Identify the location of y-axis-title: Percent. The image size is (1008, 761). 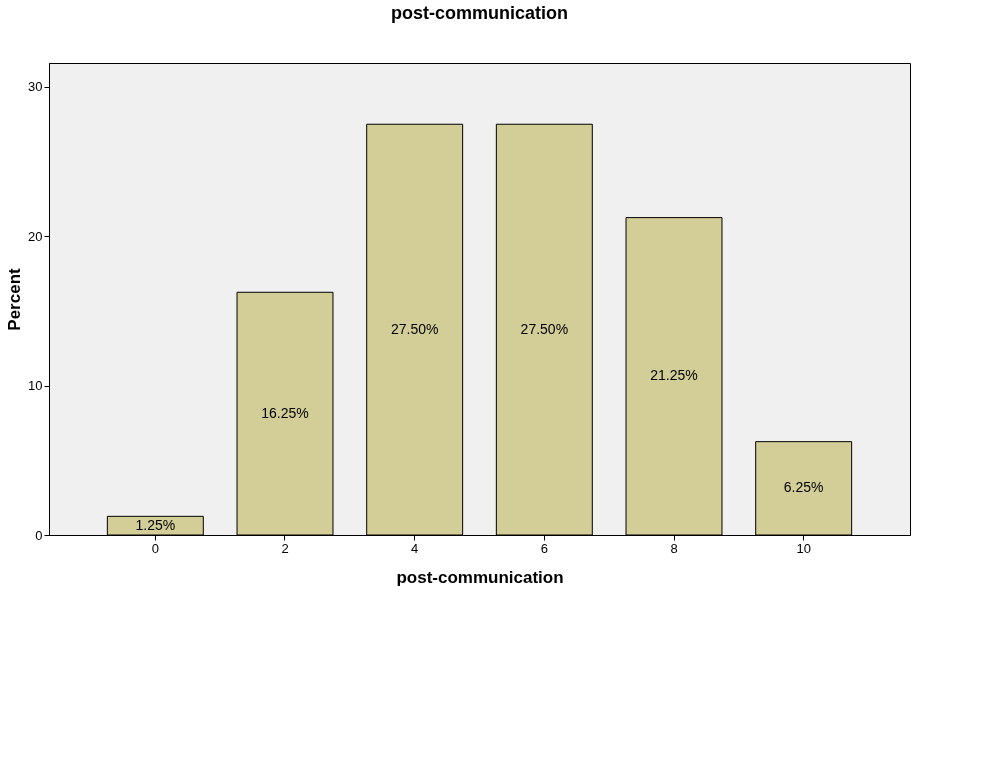
(15, 299).